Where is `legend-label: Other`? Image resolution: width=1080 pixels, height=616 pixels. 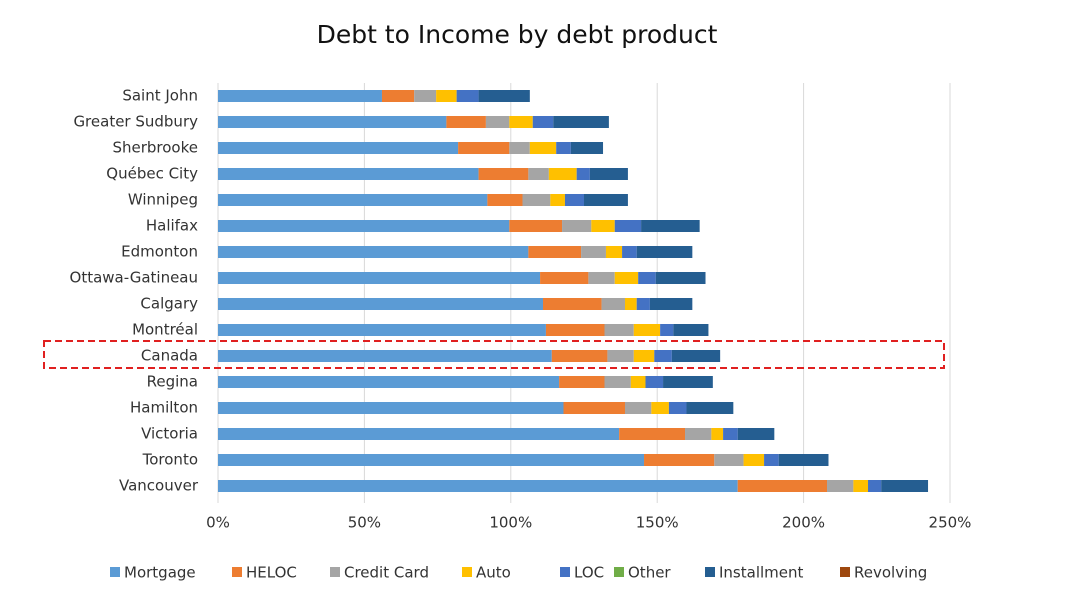 legend-label: Other is located at coordinates (649, 573).